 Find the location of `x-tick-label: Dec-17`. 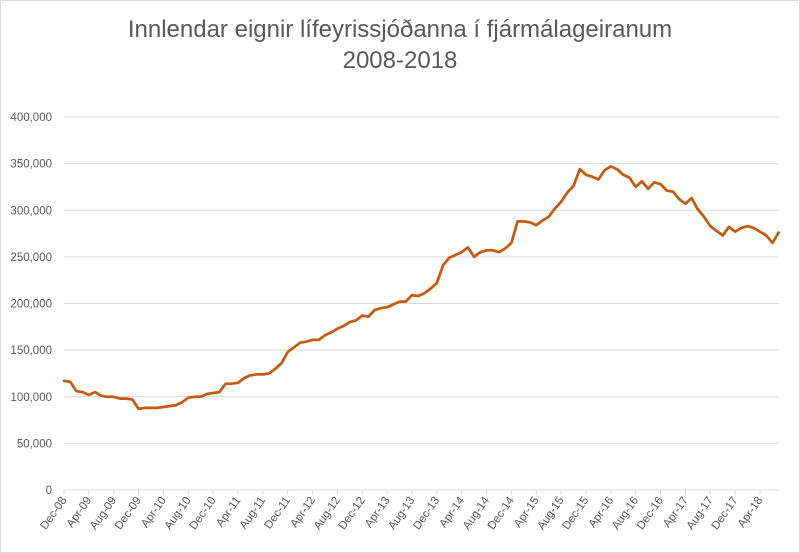

x-tick-label: Dec-17 is located at coordinates (724, 513).